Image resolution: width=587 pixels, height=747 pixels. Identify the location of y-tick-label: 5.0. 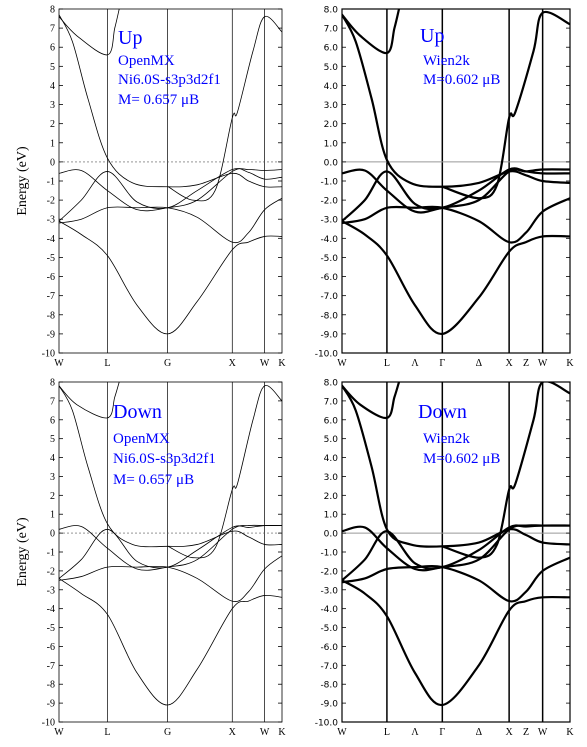
(331, 440).